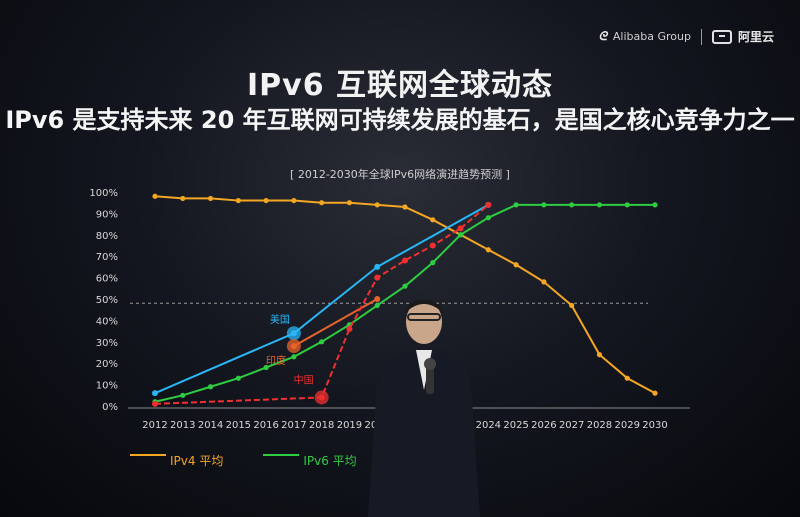  What do you see at coordinates (304, 379) in the screenshot?
I see `annotation-label-china: 中国` at bounding box center [304, 379].